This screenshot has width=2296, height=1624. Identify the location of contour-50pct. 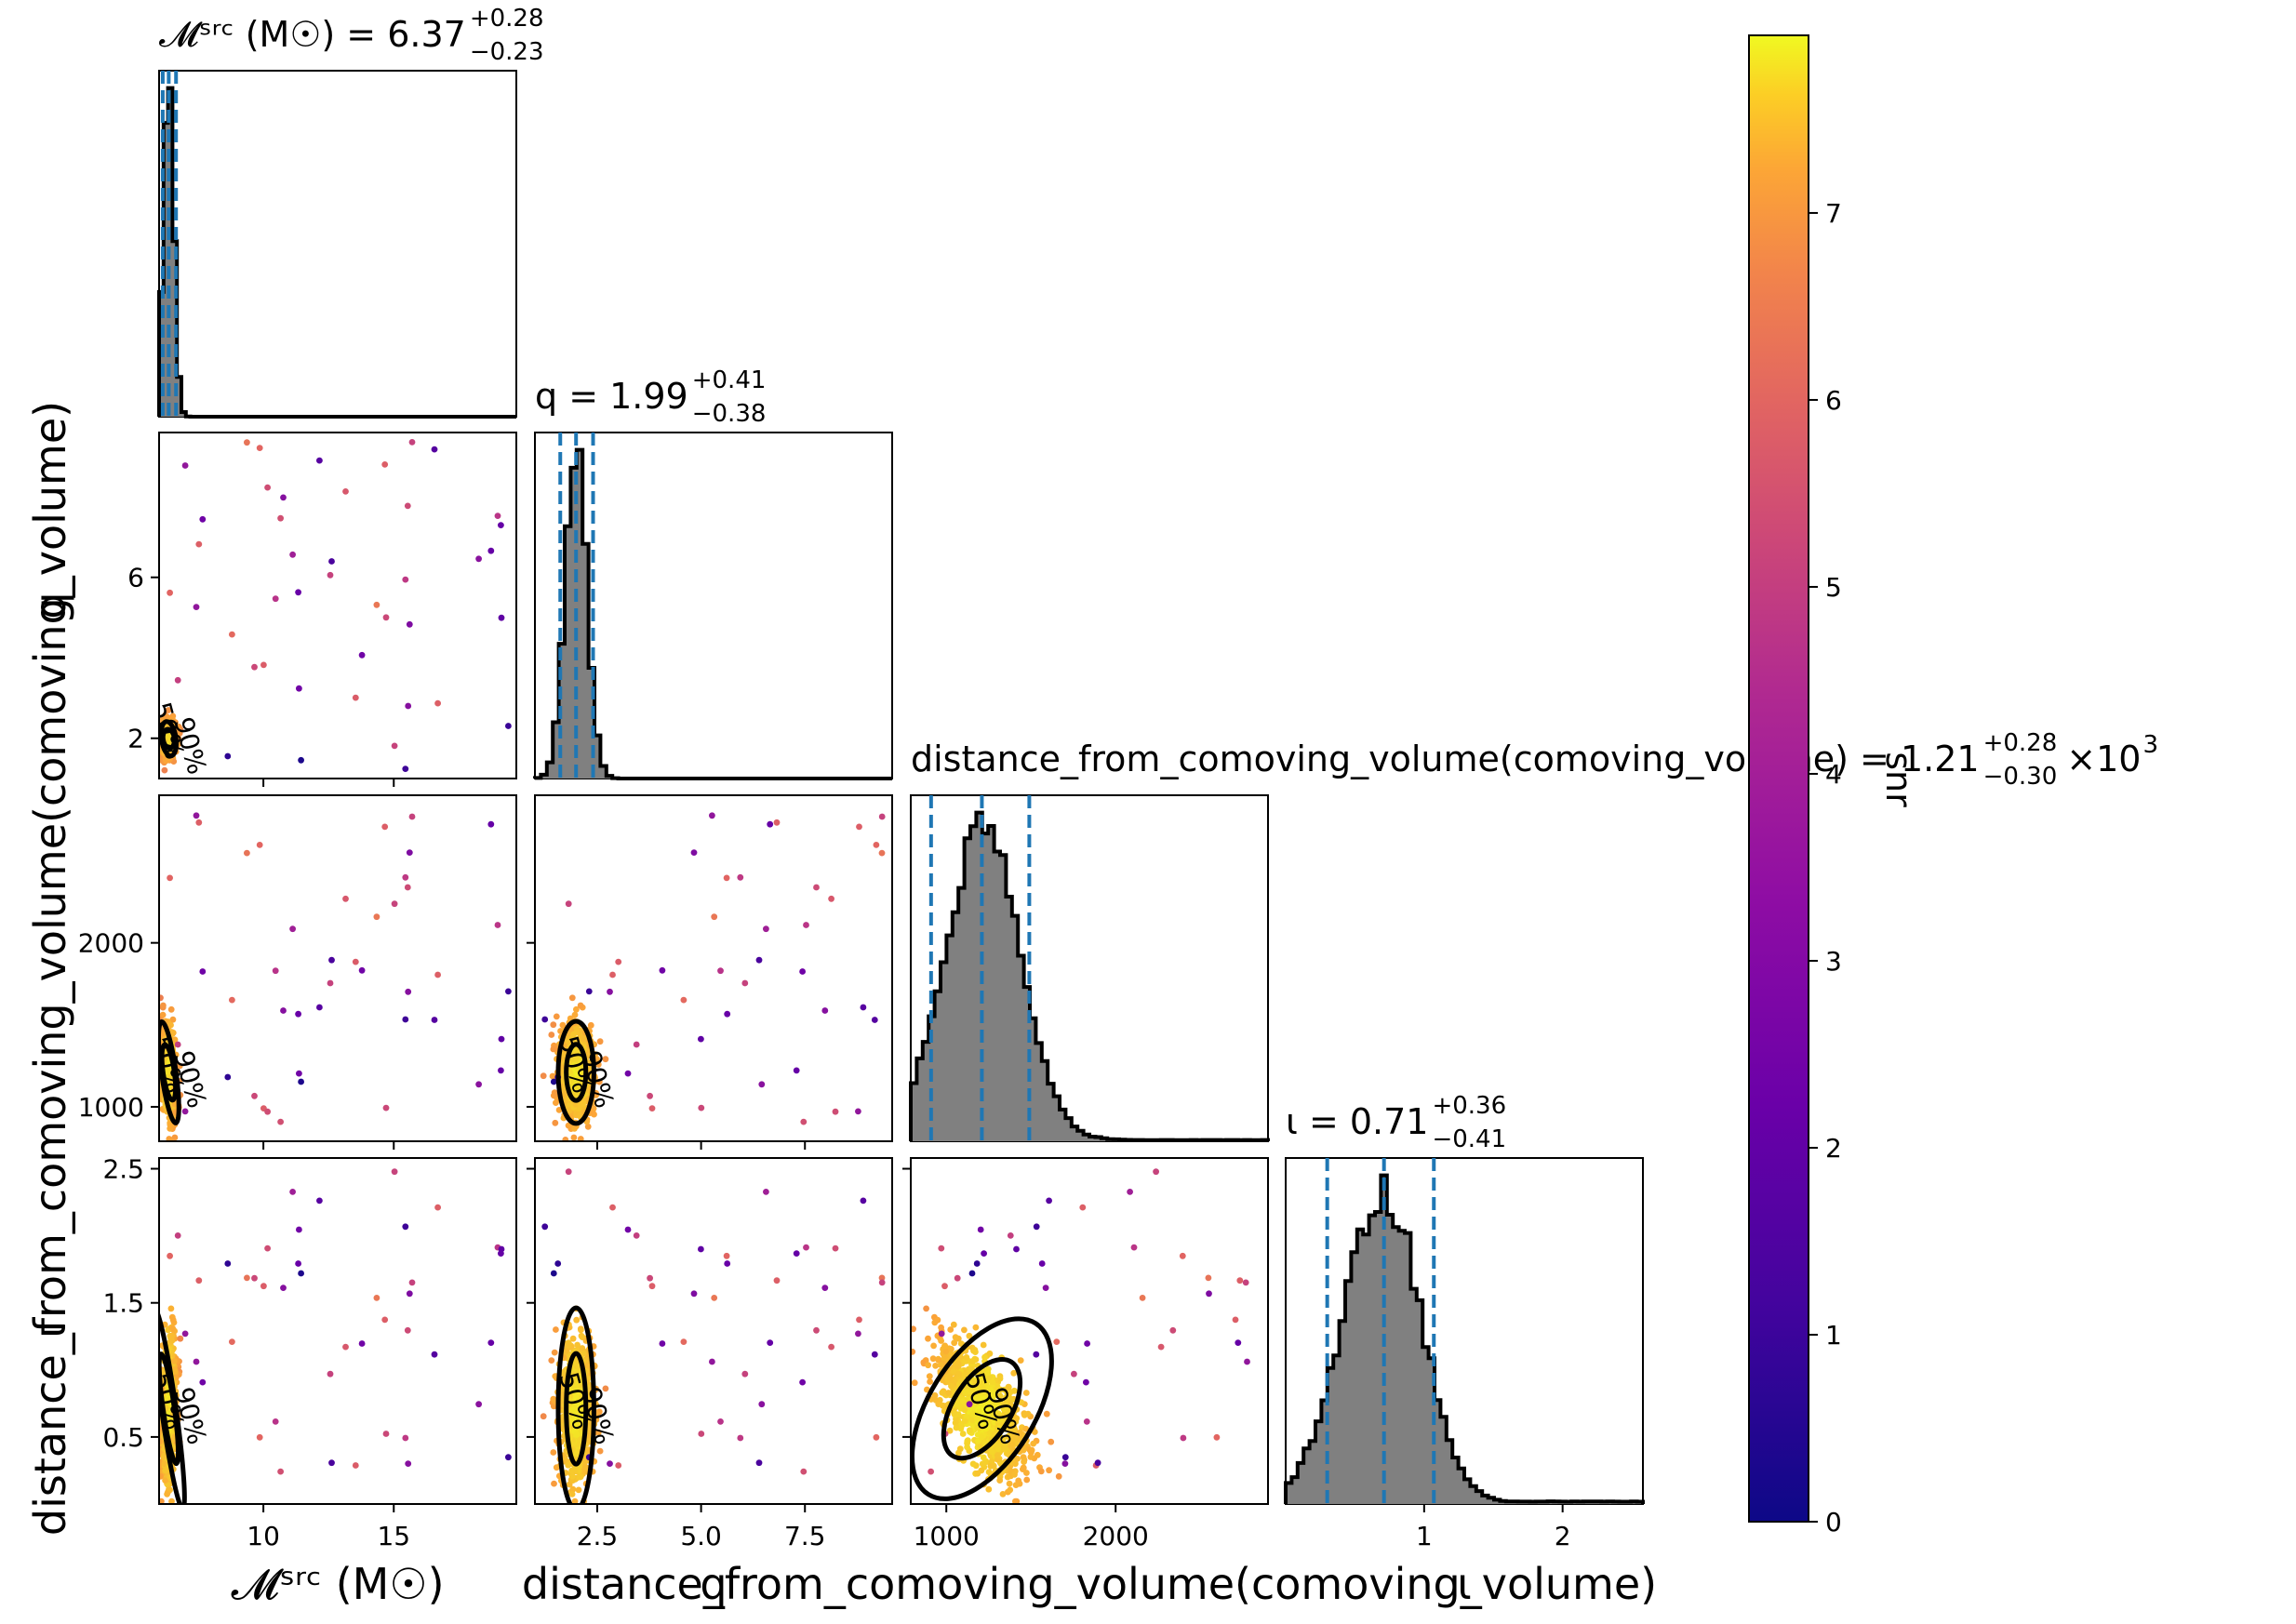
(576, 1073).